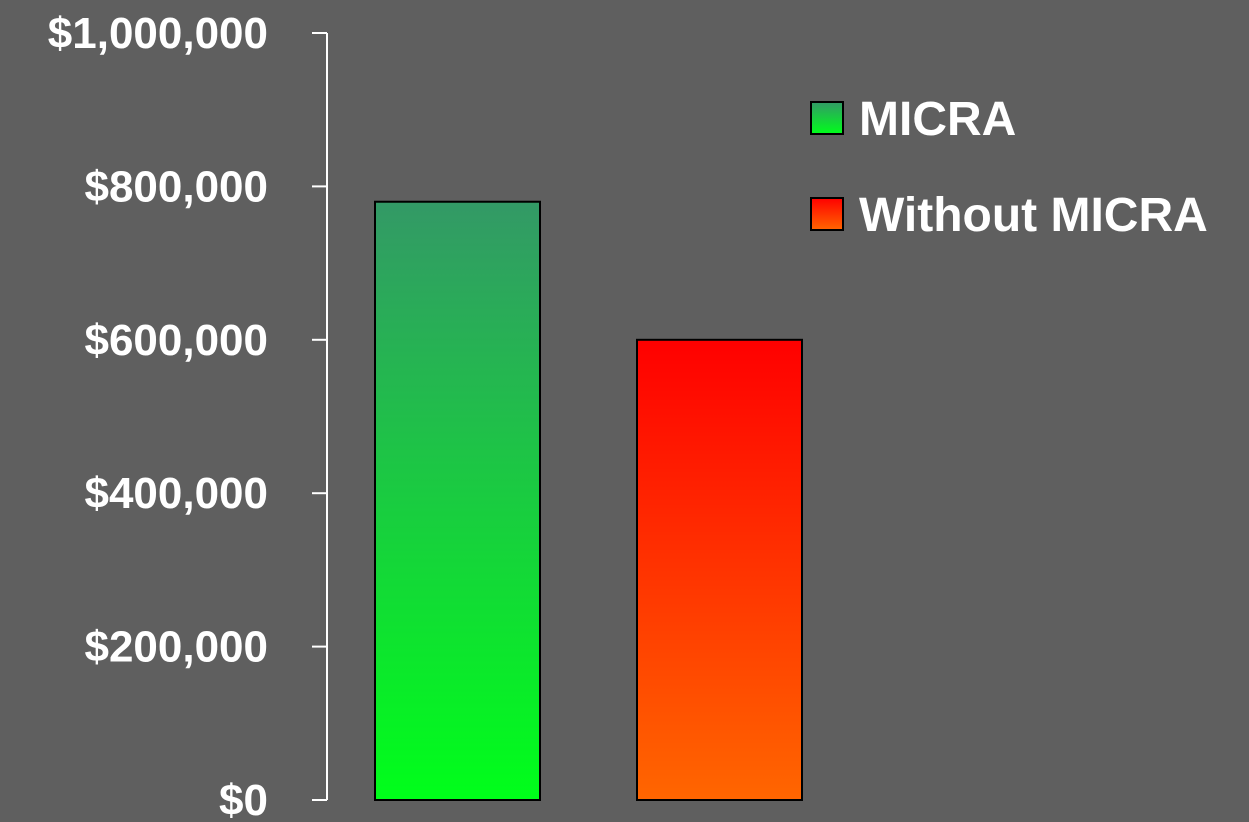 This screenshot has height=822, width=1249. I want to click on legend-label: MICRA, so click(937, 119).